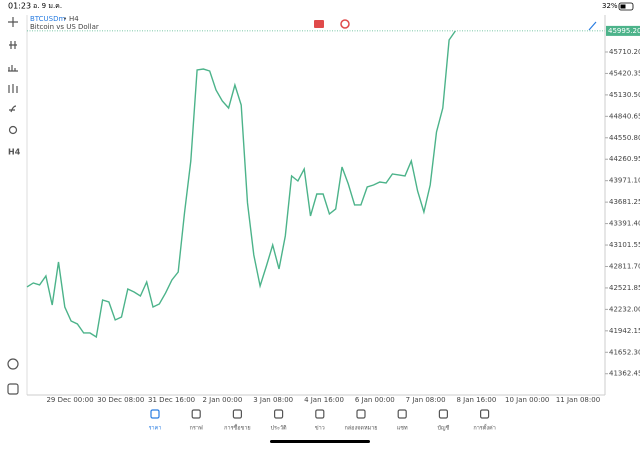 The height and width of the screenshot is (451, 640). What do you see at coordinates (324, 400) in the screenshot?
I see `x-tick-label: 4 Jan 16:00` at bounding box center [324, 400].